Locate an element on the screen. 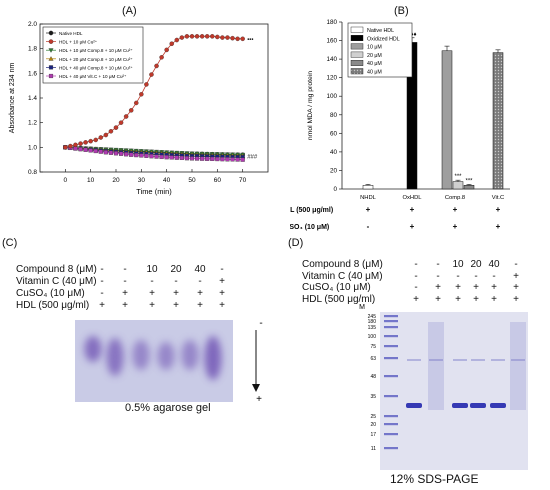 This screenshot has width=550, height=490. x-tick-label: 20 is located at coordinates (116, 180).